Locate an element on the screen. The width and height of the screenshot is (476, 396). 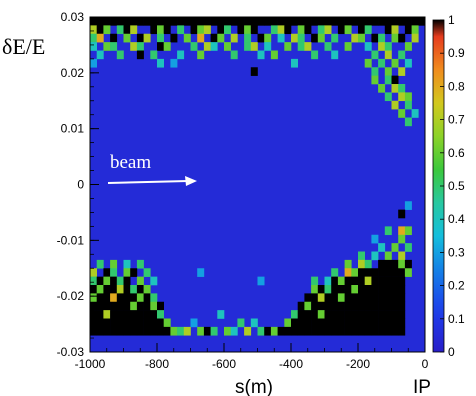
colorbar-tick-label: 0.7 is located at coordinates (456, 120).